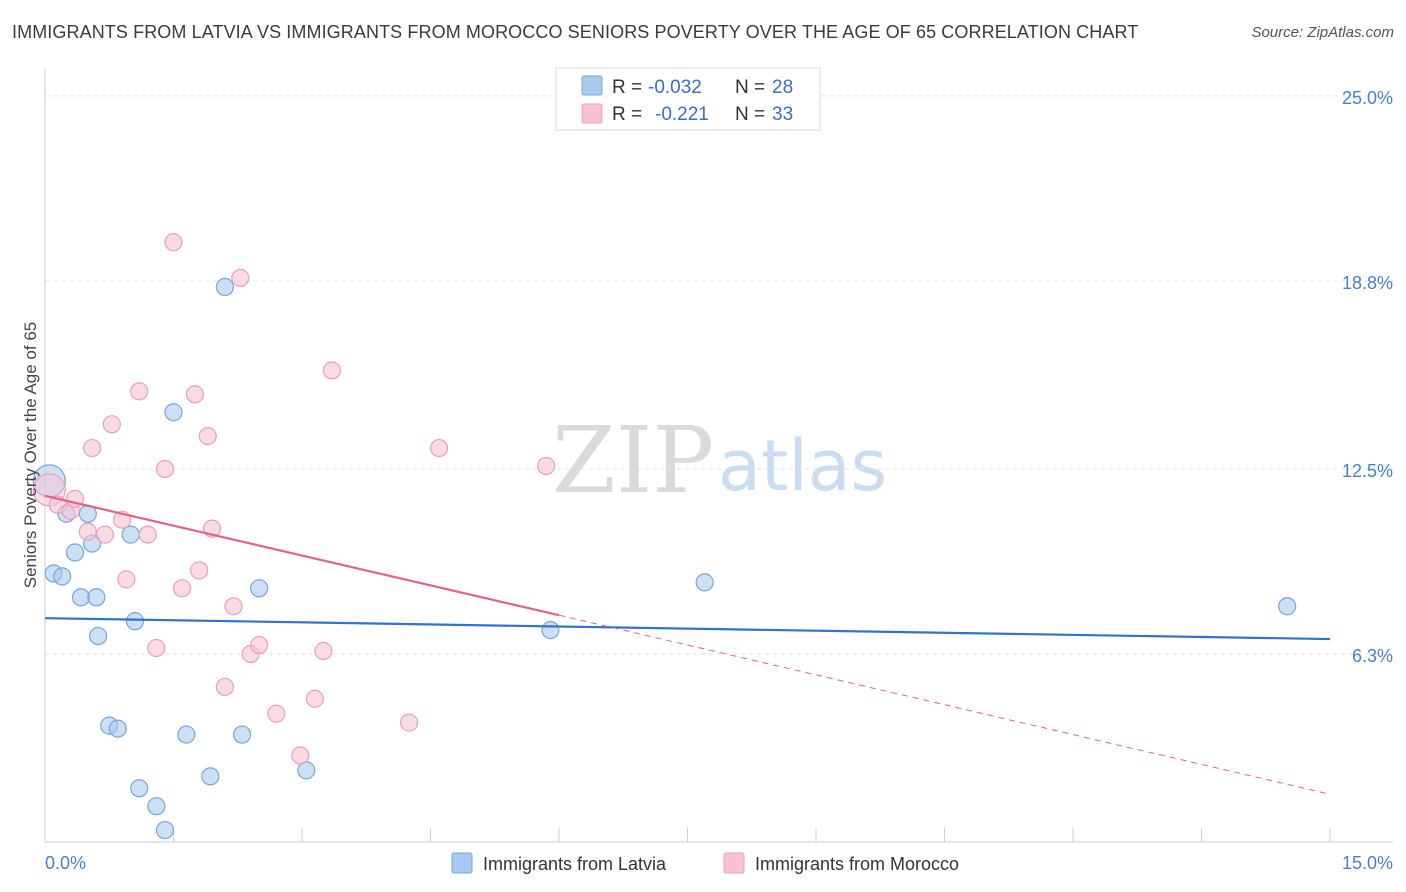  I want to click on legend-morocco-label: Immigrants from Morocco, so click(857, 864).